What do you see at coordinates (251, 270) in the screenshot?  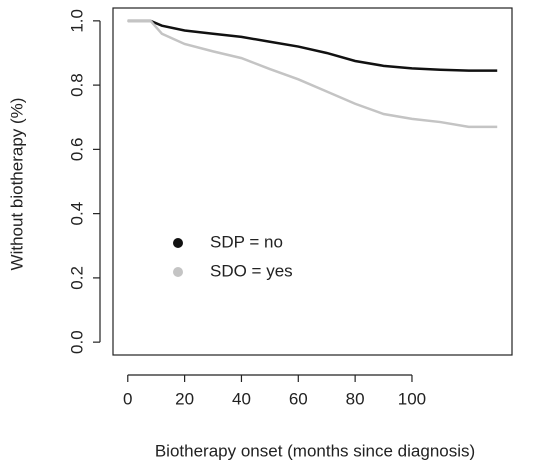 I see `legend-label: SDO = yes` at bounding box center [251, 270].